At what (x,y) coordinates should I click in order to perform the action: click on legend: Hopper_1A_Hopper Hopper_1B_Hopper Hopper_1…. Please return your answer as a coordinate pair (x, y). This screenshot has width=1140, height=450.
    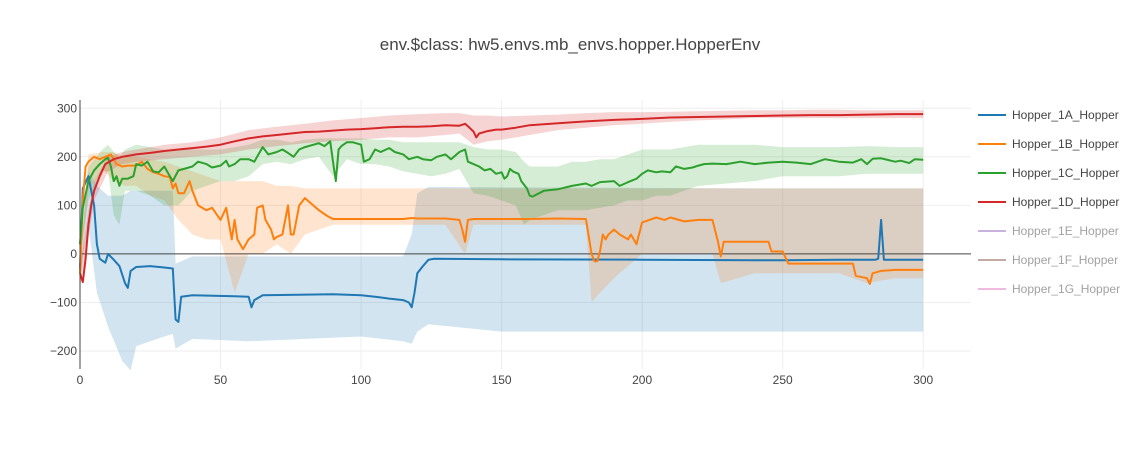
    Looking at the image, I should click on (1049, 202).